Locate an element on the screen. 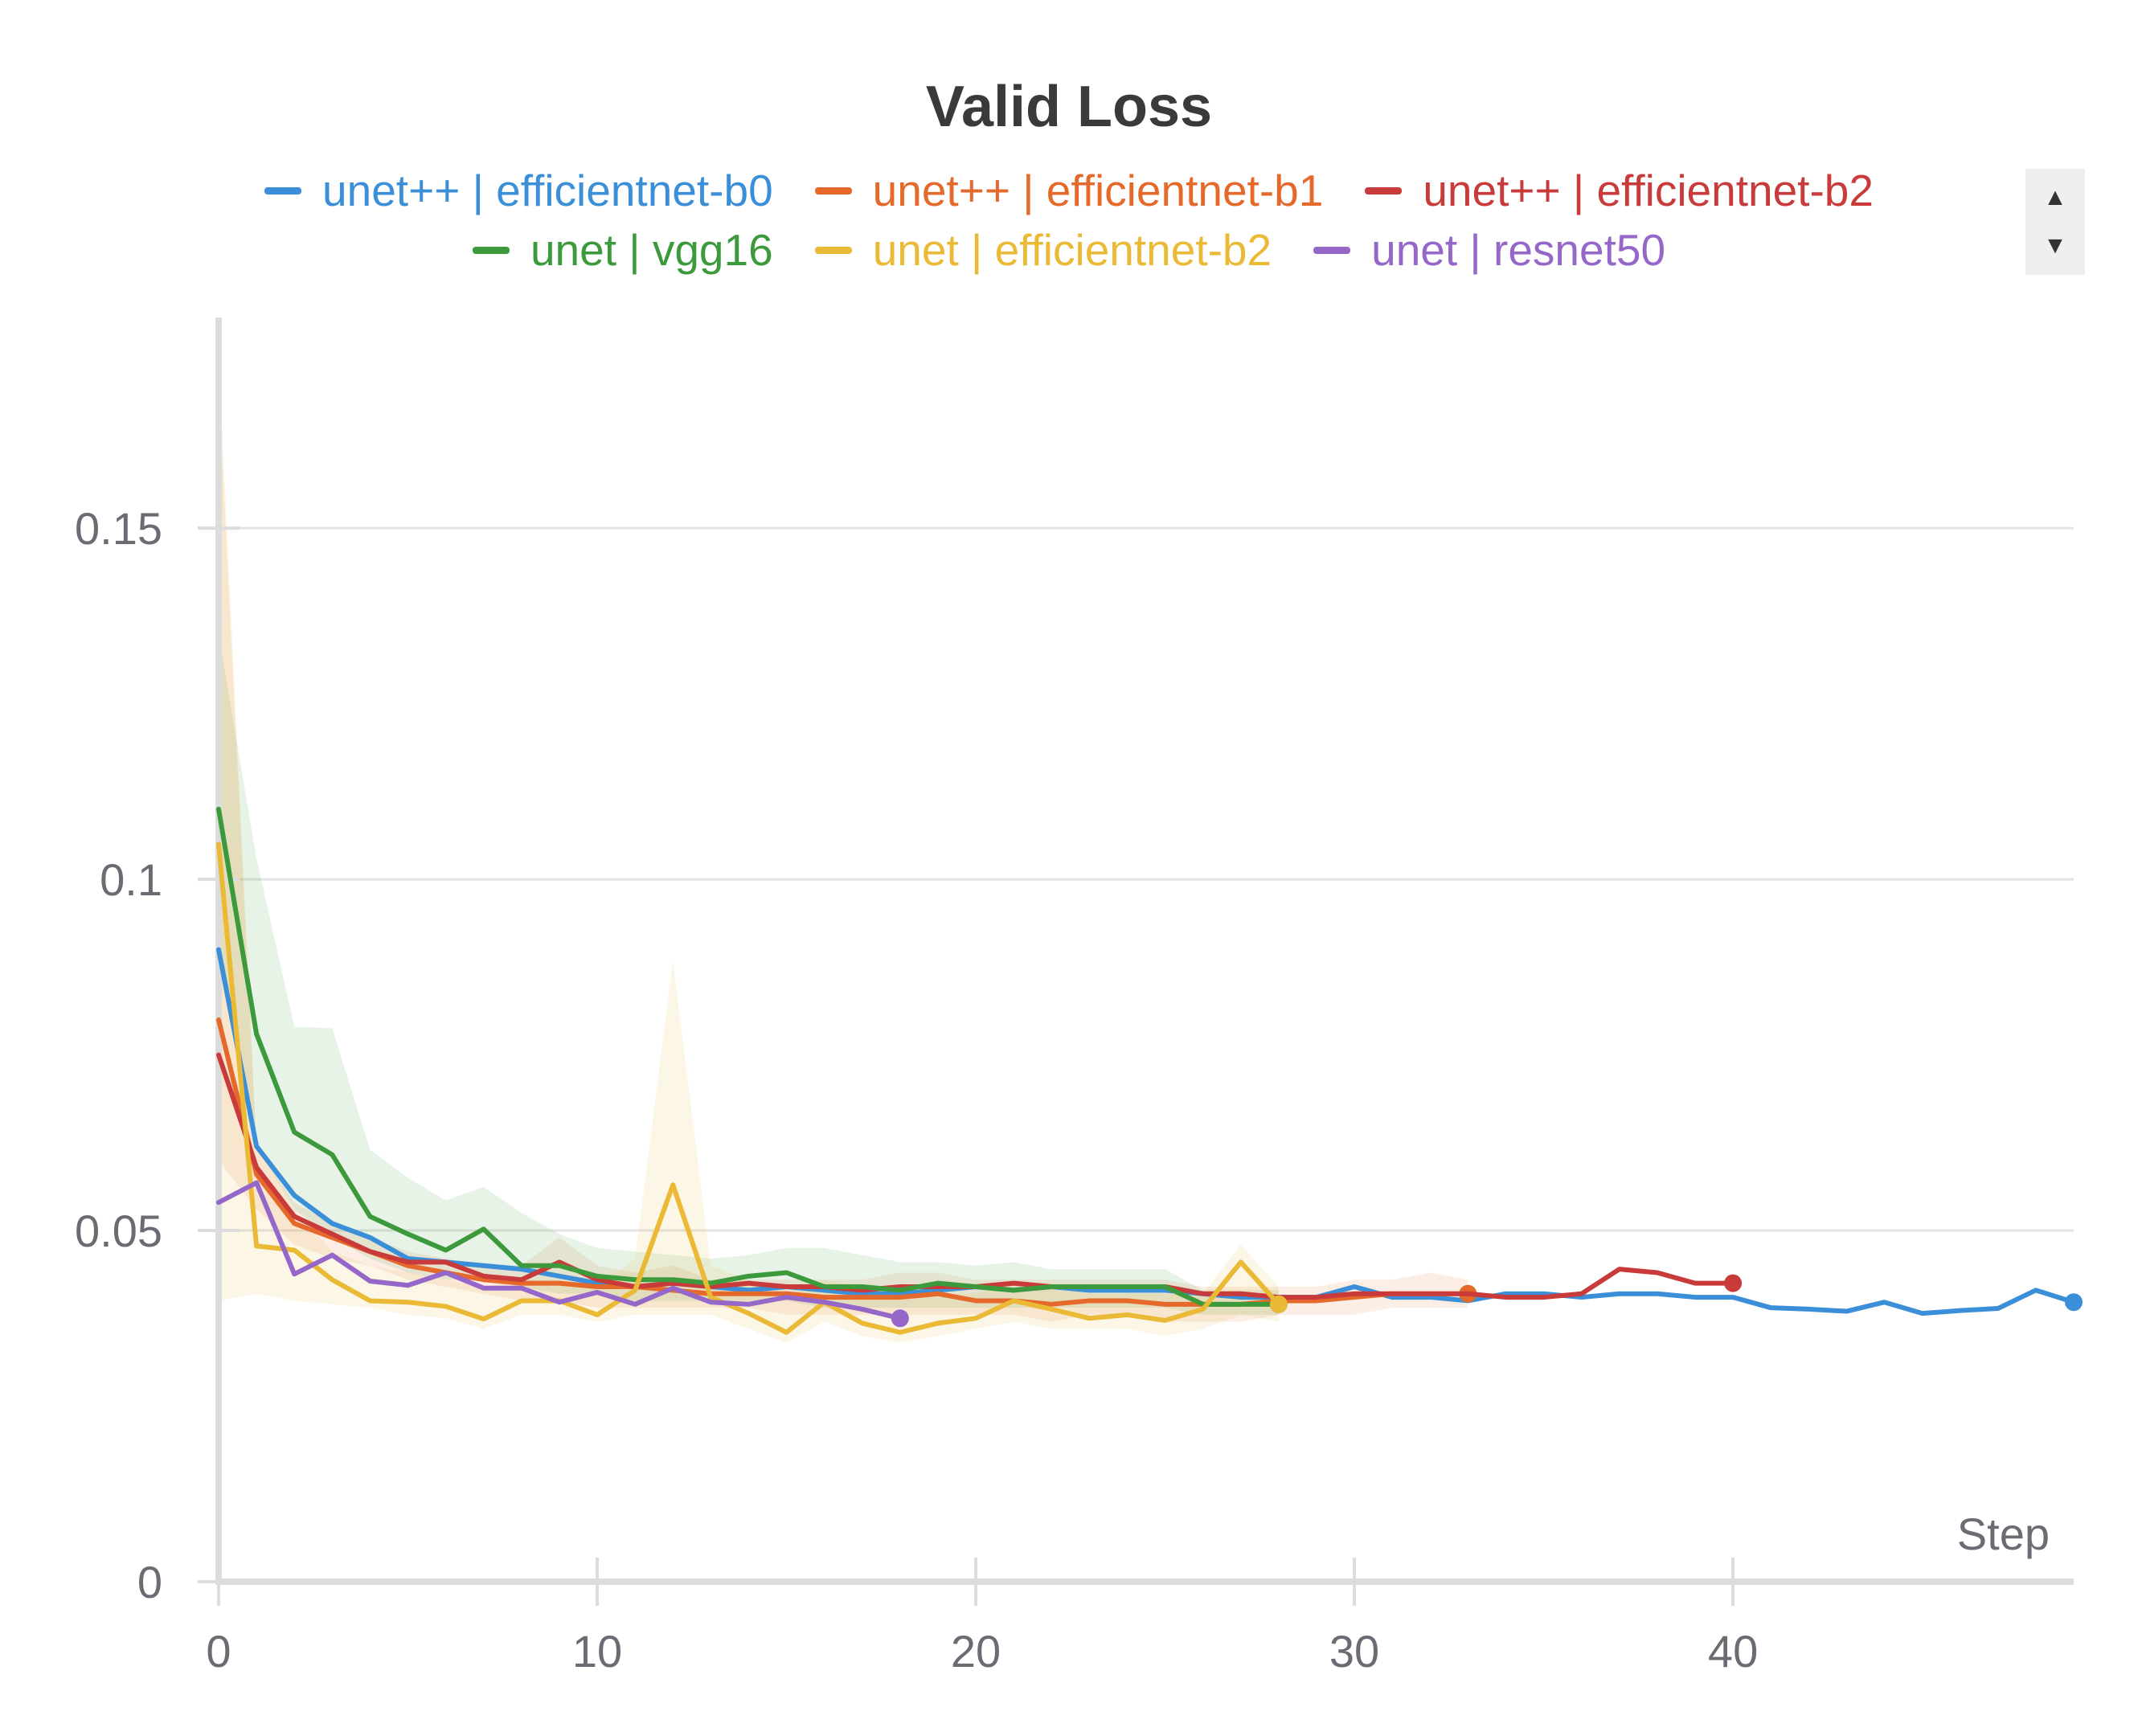  chart-title: Valid Loss is located at coordinates (1069, 107).